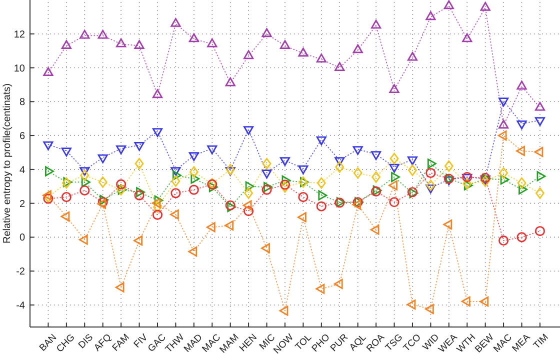  I want to click on y-tick-label: 0, so click(22, 238).